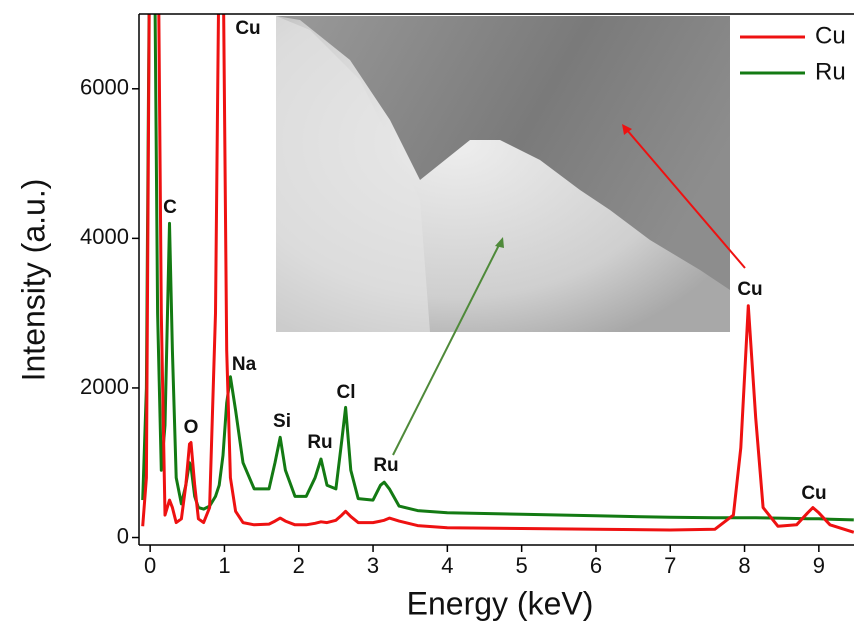  What do you see at coordinates (346, 392) in the screenshot?
I see `peak-label: Cl` at bounding box center [346, 392].